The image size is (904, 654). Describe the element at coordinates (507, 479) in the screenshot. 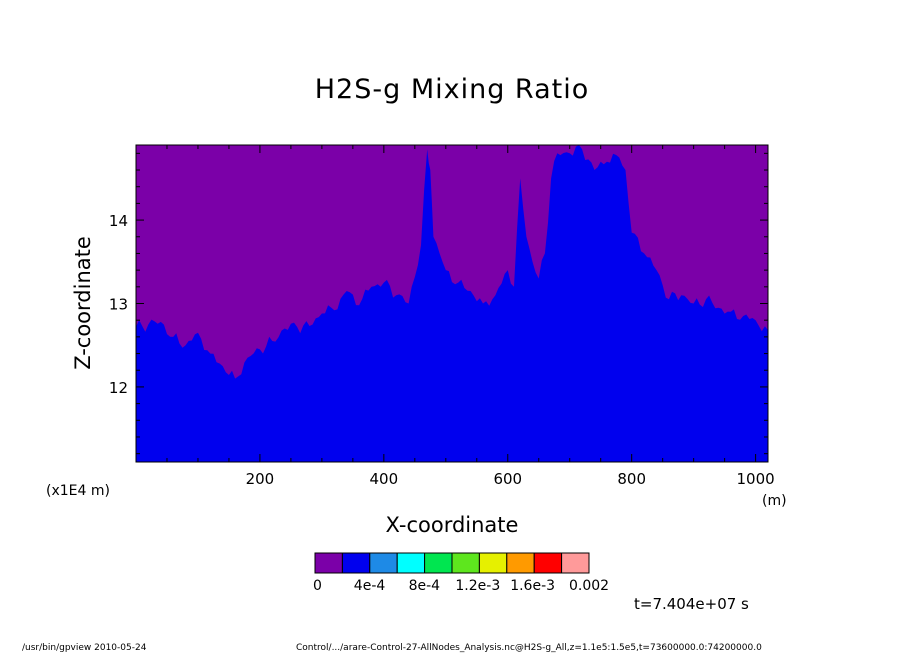

I see `x-tick-label: 600` at that location.